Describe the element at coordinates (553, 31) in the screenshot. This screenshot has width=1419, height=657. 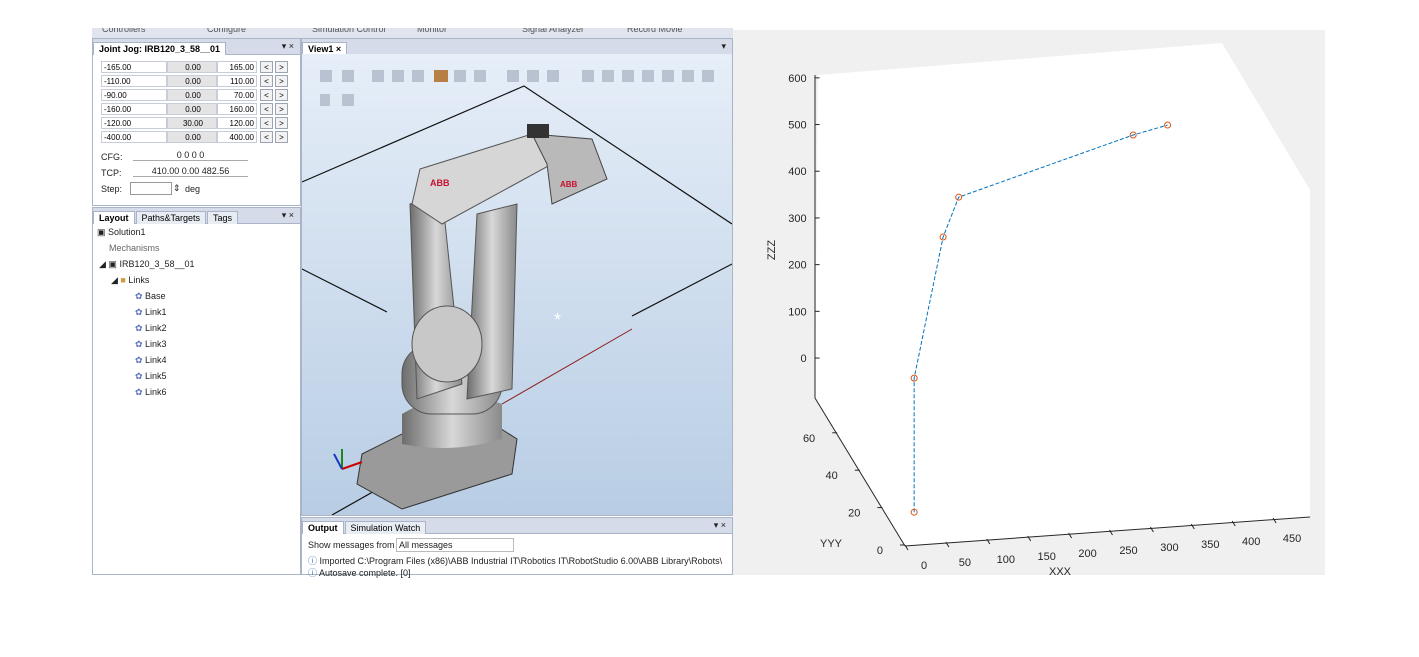
I see `ribbon-tab: Signal Analyzer` at that location.